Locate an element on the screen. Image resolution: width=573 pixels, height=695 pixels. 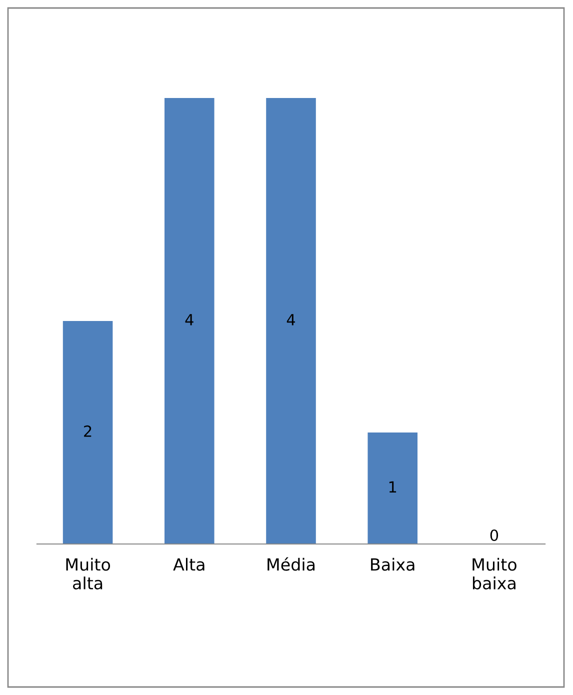
x-tick-label: Alta is located at coordinates (188, 564).